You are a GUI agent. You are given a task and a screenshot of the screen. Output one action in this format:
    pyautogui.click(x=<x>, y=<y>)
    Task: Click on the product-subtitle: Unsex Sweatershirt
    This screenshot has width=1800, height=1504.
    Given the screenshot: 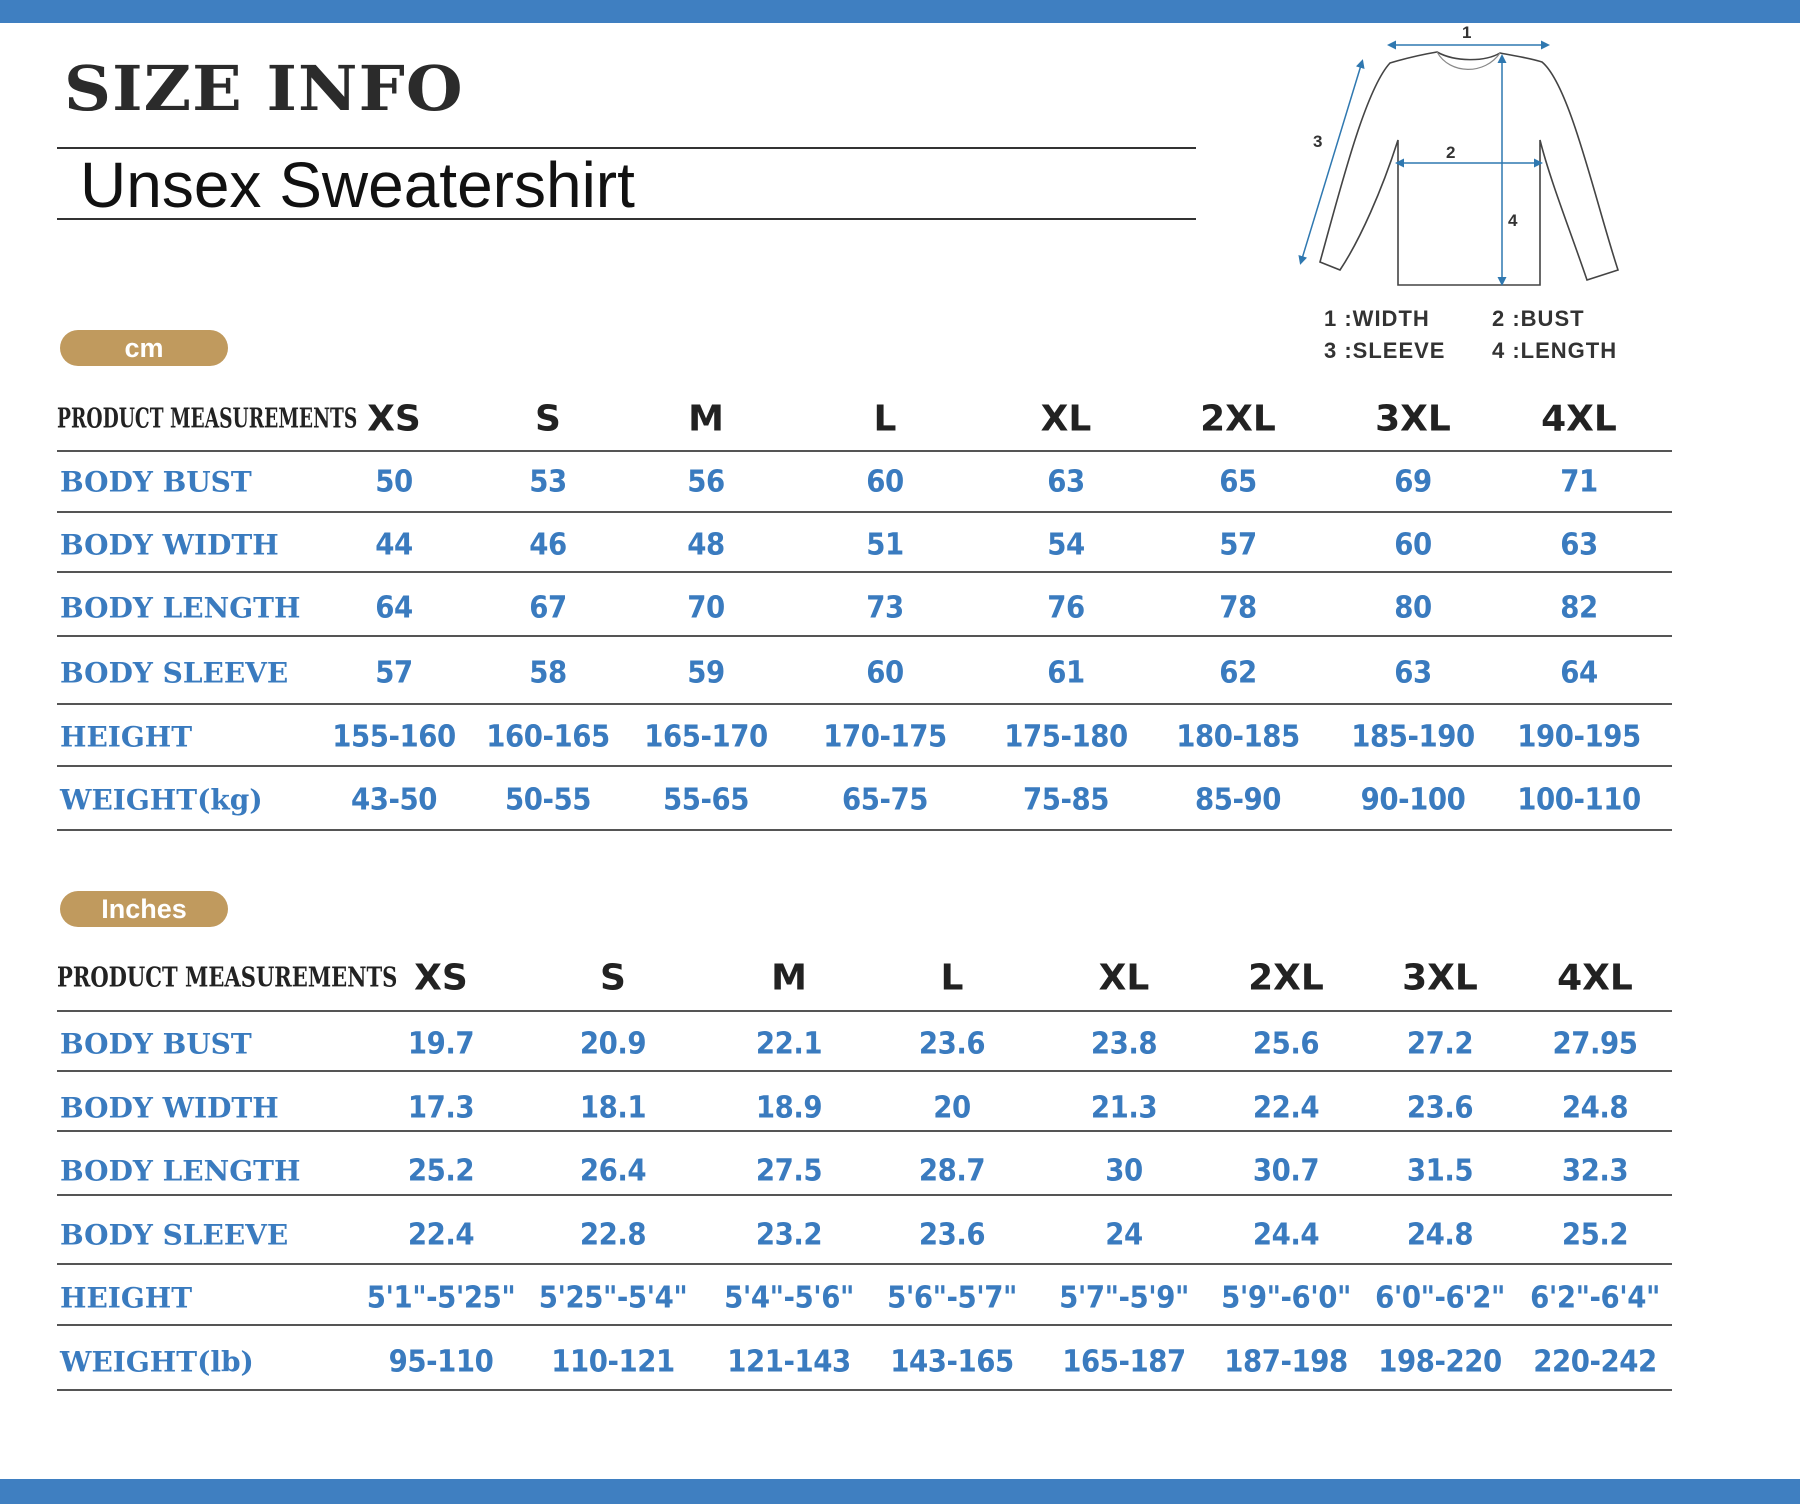 What is the action you would take?
    pyautogui.click(x=357, y=185)
    